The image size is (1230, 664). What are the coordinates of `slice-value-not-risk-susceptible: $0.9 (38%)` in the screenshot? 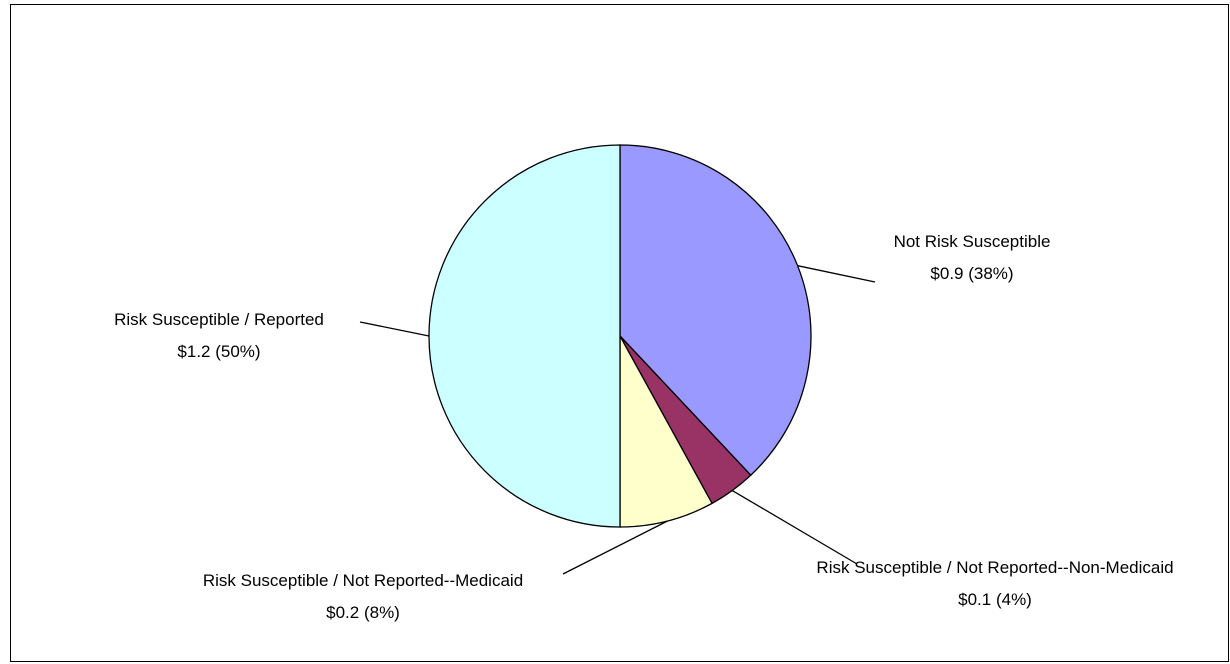 It's located at (971, 273).